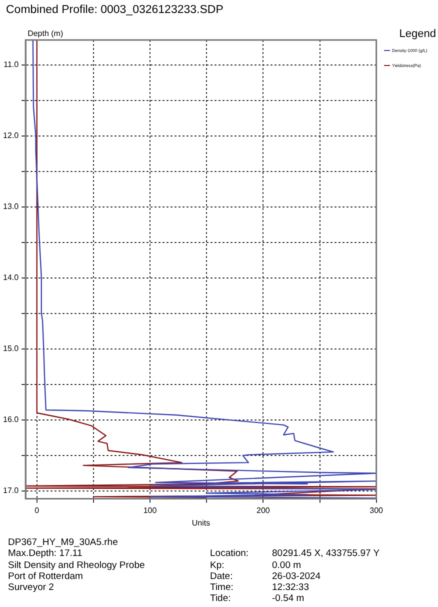  Describe the element at coordinates (46, 554) in the screenshot. I see `text: Max.Depth: 17.11` at that location.